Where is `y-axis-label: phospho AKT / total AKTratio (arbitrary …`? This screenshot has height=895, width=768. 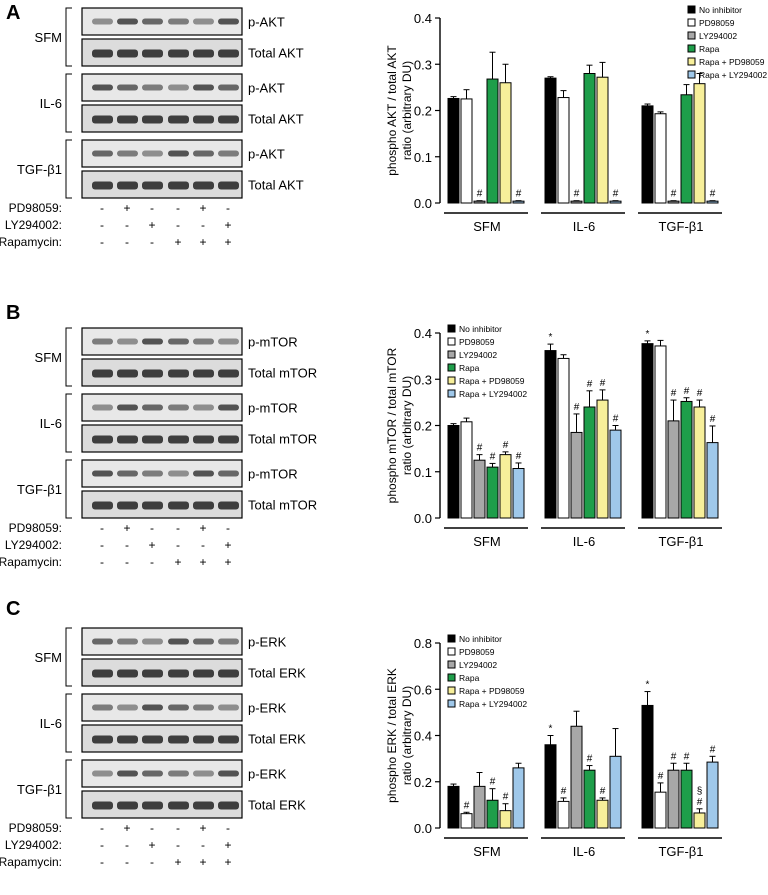 y-axis-label: phospho AKT / total AKTratio (arbitrary … is located at coordinates (399, 110).